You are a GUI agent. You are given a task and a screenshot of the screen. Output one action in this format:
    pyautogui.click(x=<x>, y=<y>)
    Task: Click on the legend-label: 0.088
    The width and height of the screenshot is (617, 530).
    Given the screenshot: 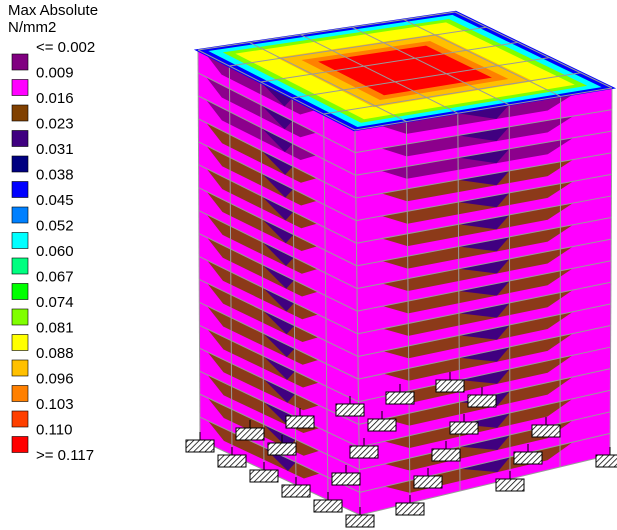 What is the action you would take?
    pyautogui.click(x=55, y=353)
    